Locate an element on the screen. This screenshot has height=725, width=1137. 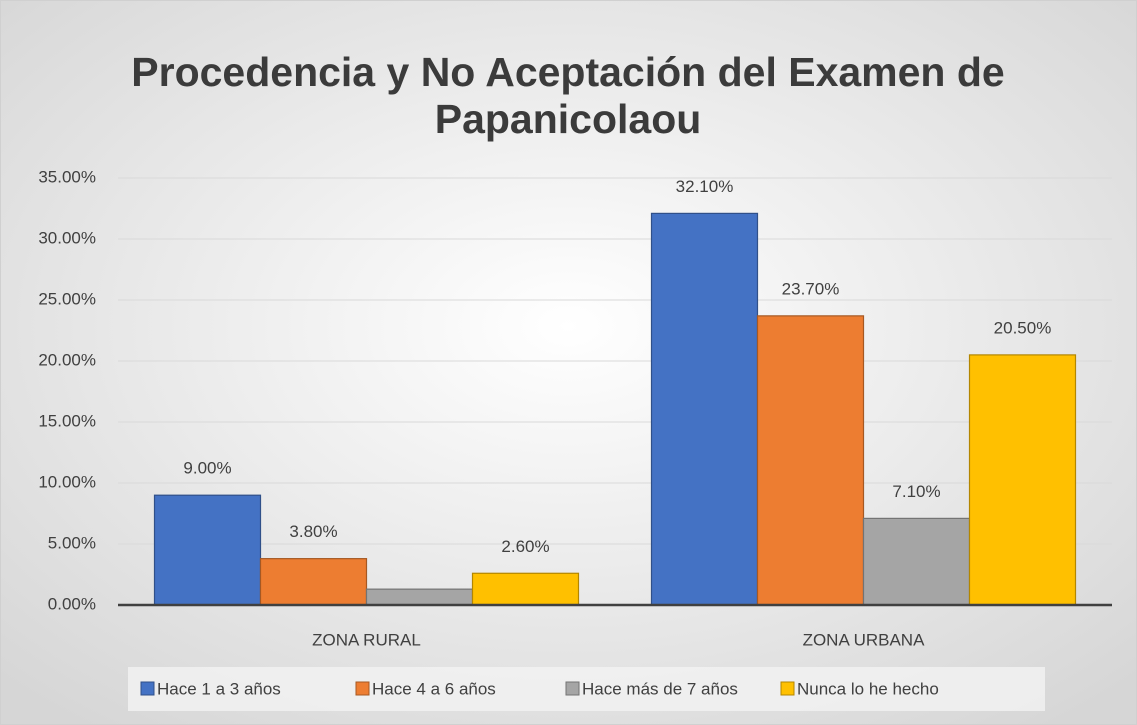
legend-label: Hace más de 7 años is located at coordinates (660, 688).